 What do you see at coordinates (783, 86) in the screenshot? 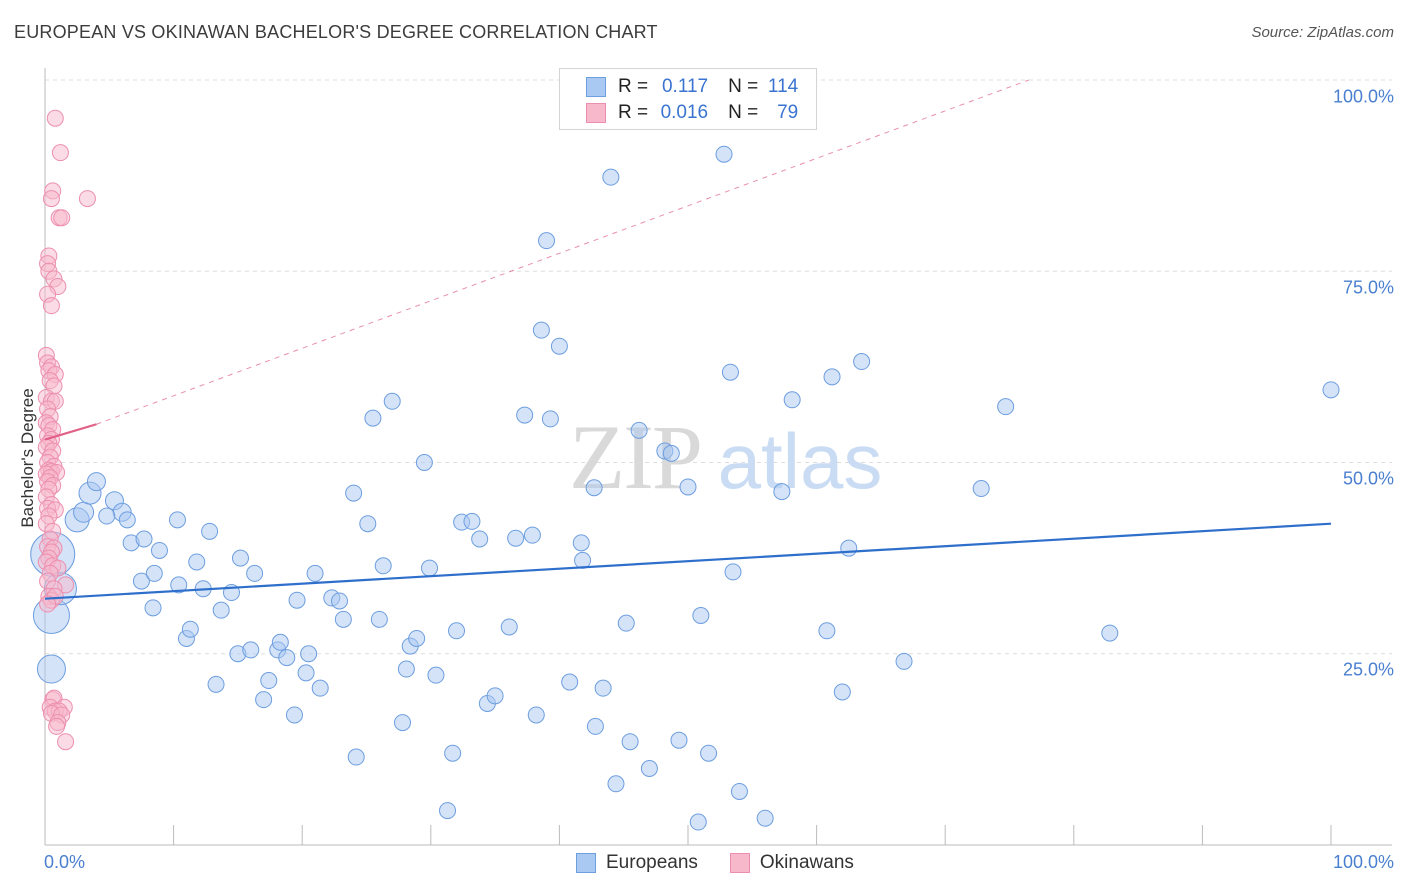
I see `n-value-europeans: 114` at bounding box center [783, 86].